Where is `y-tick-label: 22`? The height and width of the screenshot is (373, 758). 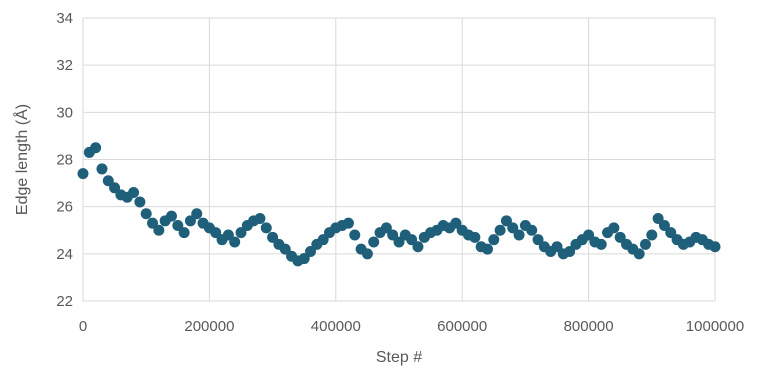
y-tick-label: 22 is located at coordinates (64, 301).